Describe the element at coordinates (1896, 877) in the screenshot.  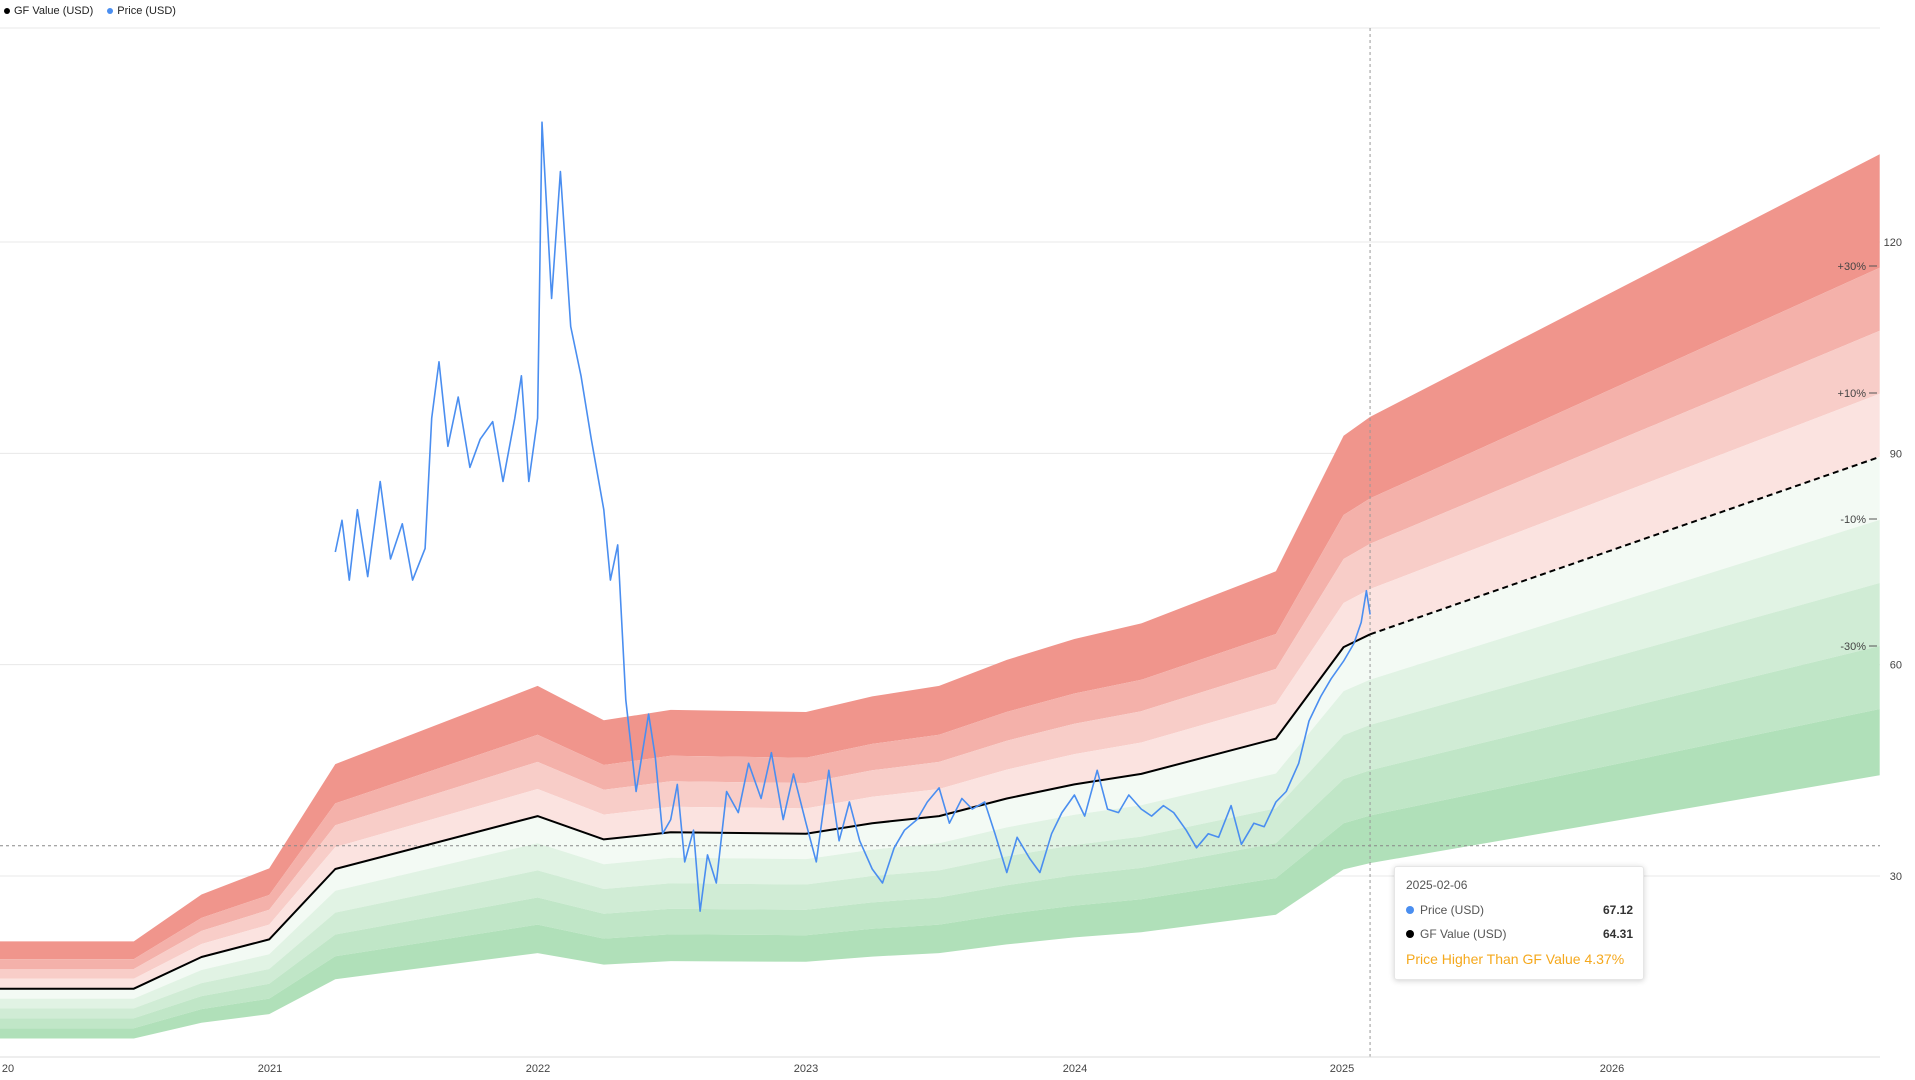
I see `y-tick-label-30: 30` at that location.